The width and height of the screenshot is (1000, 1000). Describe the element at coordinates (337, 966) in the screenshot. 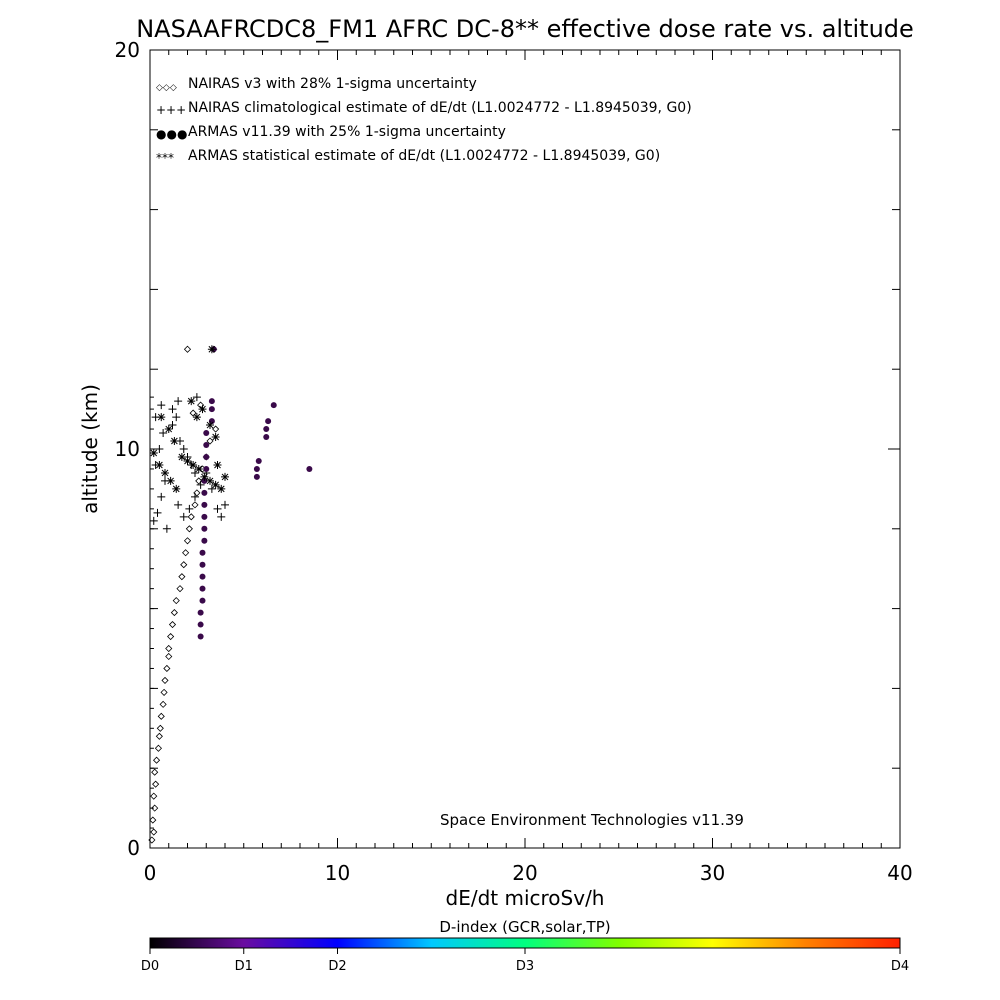

I see `colorbar-tick-label: D2` at that location.